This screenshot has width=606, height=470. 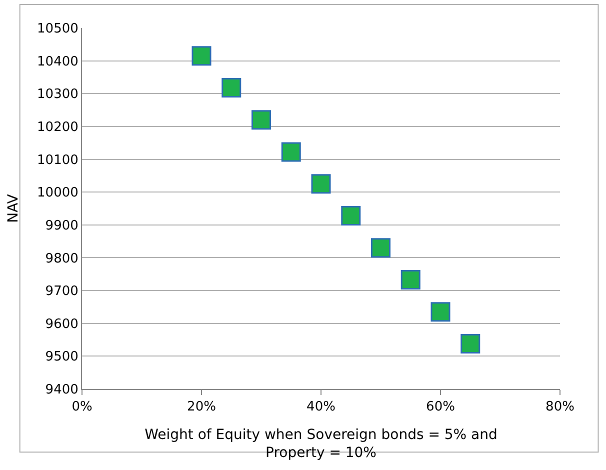 What do you see at coordinates (61, 390) in the screenshot?
I see `y-tick-label: 9400` at bounding box center [61, 390].